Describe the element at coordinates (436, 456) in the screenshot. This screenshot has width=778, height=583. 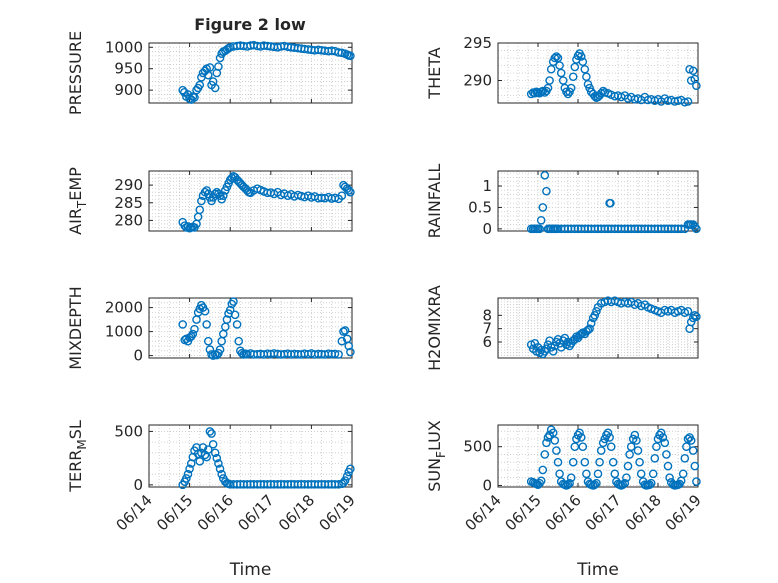
I see `y-axis-label: SUNFLUX` at that location.